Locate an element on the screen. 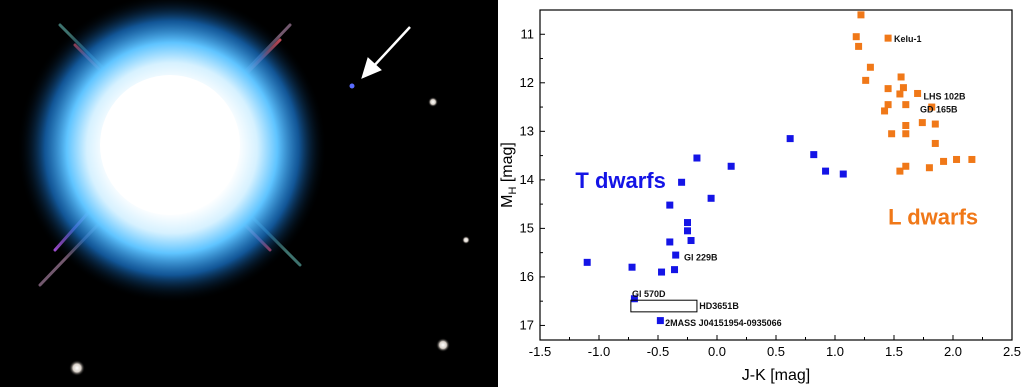 The width and height of the screenshot is (1028, 387). point-annotation: Gl 229B is located at coordinates (701, 258).